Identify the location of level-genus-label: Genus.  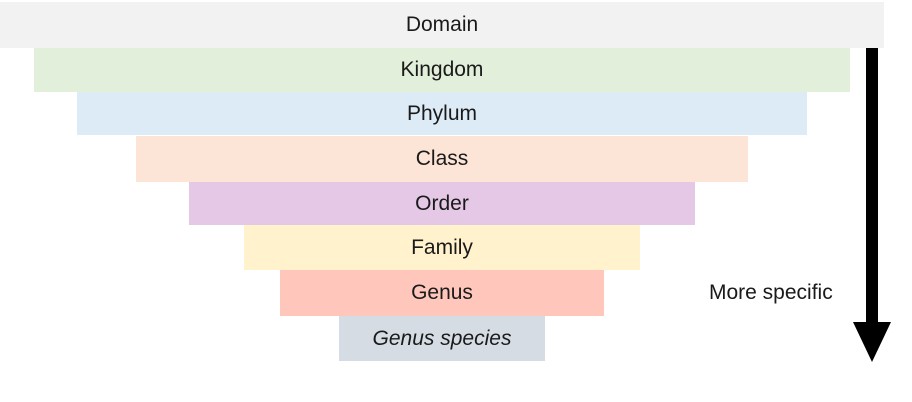
(442, 292).